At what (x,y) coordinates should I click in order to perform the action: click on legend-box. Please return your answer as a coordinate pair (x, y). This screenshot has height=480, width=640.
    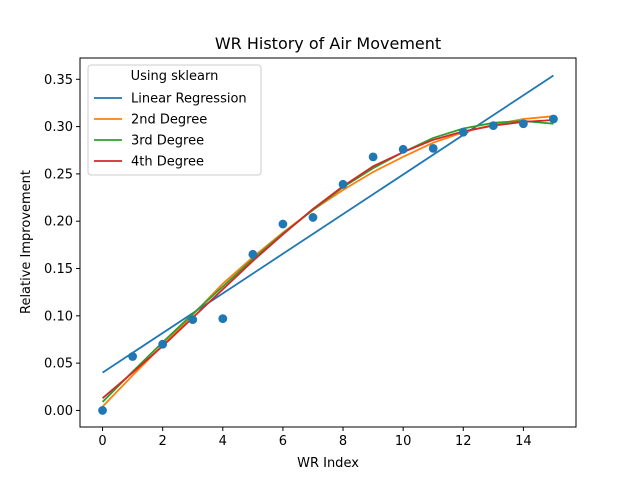
    Looking at the image, I should click on (174, 120).